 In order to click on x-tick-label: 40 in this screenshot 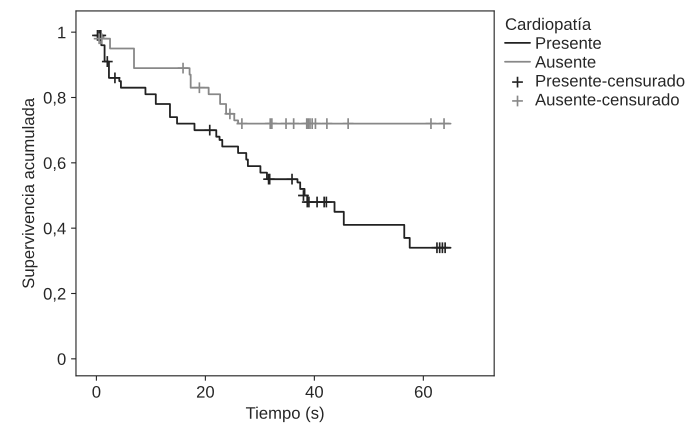, I will do `click(314, 392)`.